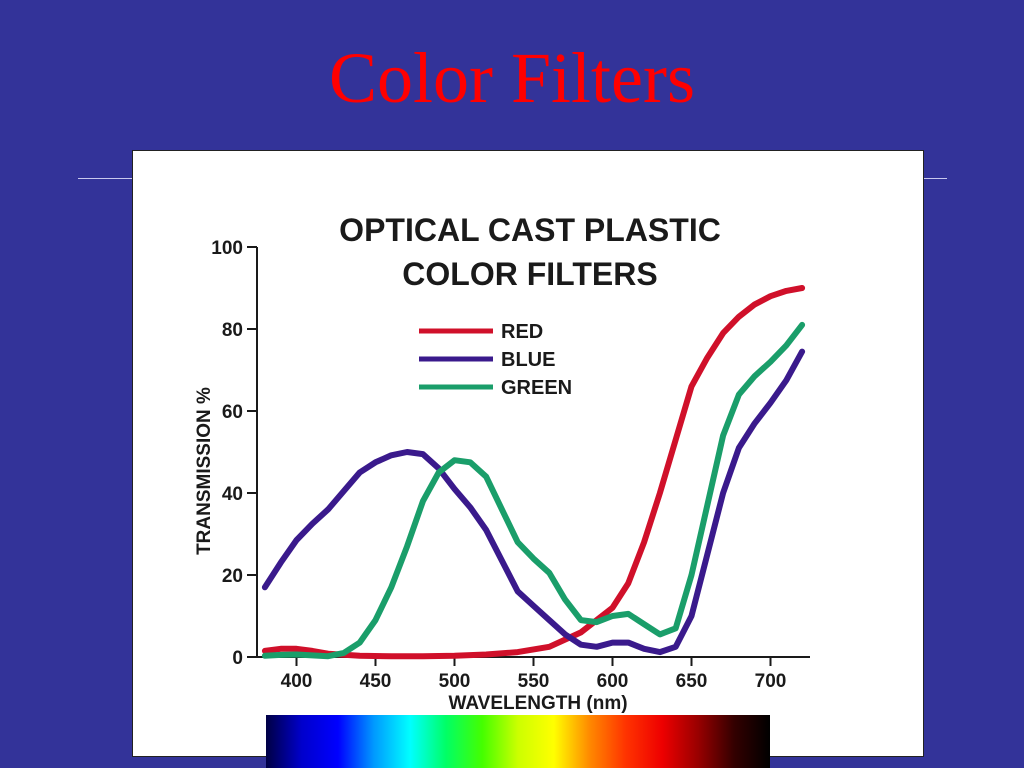 Image resolution: width=1024 pixels, height=768 pixels. Describe the element at coordinates (522, 332) in the screenshot. I see `legend-label-red: RED` at that location.